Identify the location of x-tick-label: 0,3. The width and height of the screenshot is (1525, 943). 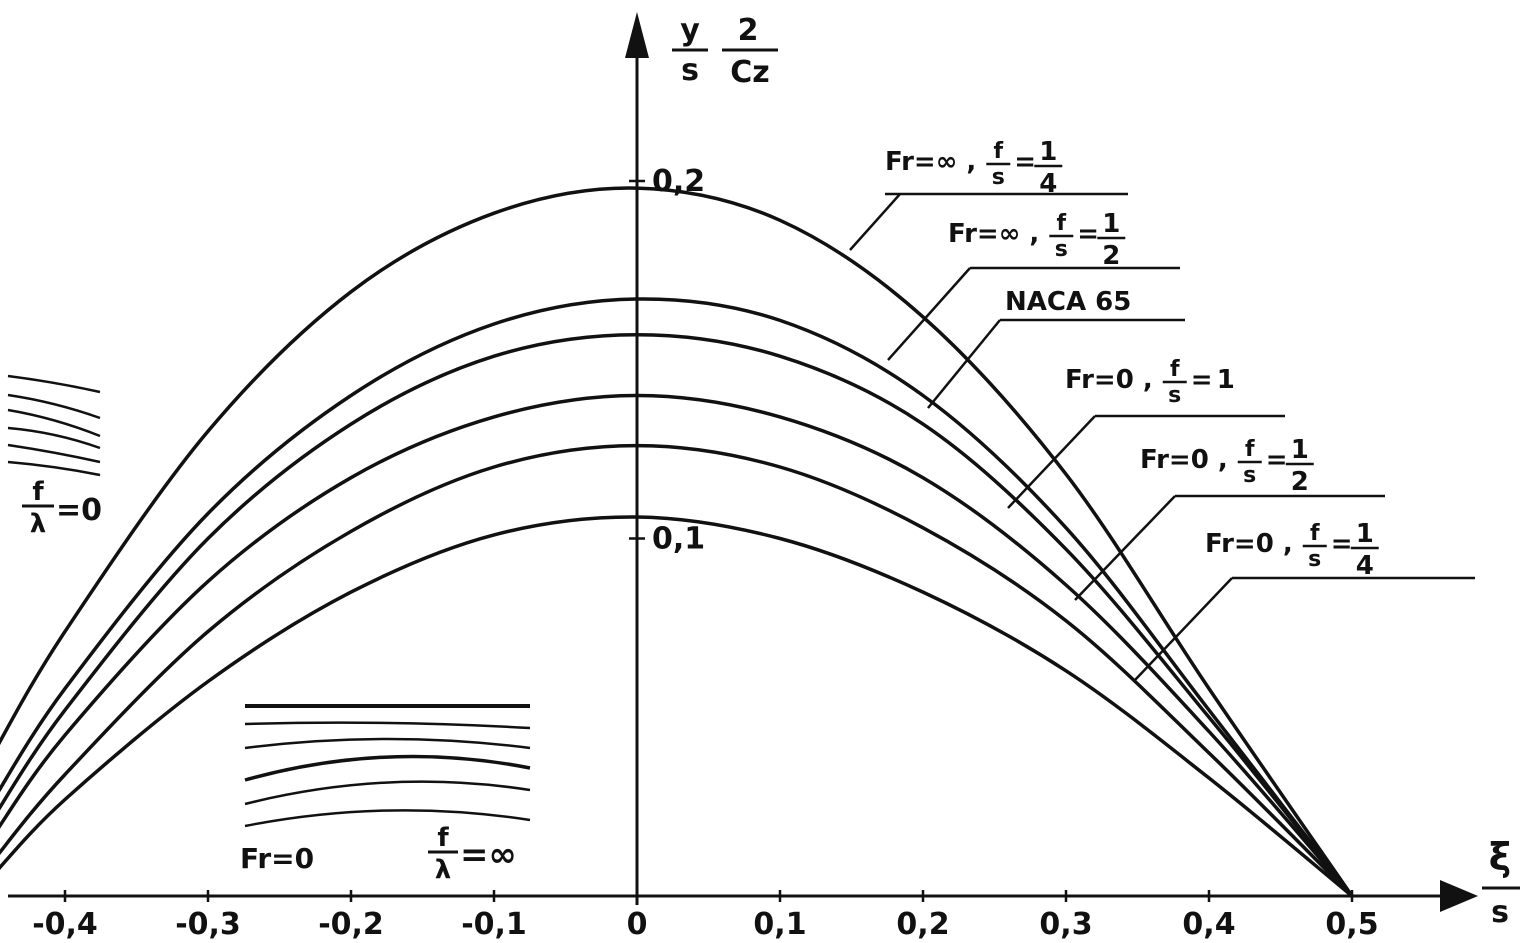
(1065, 924).